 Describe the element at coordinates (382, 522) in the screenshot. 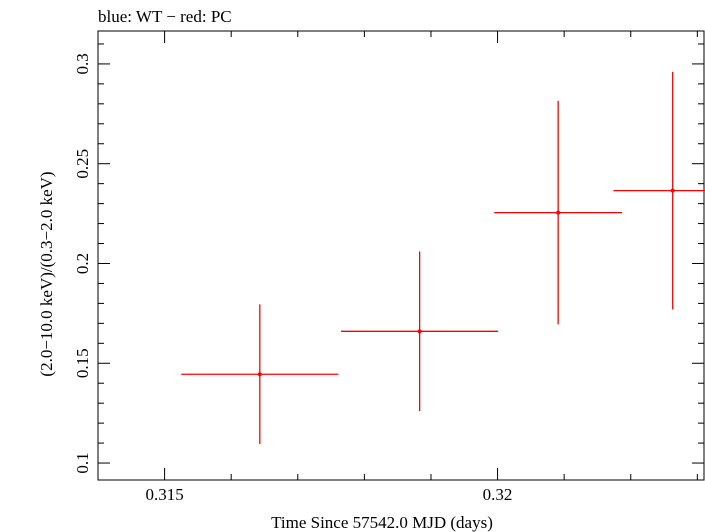

I see `x-axis-label: Time Since 57542.0 MJD (days)` at that location.